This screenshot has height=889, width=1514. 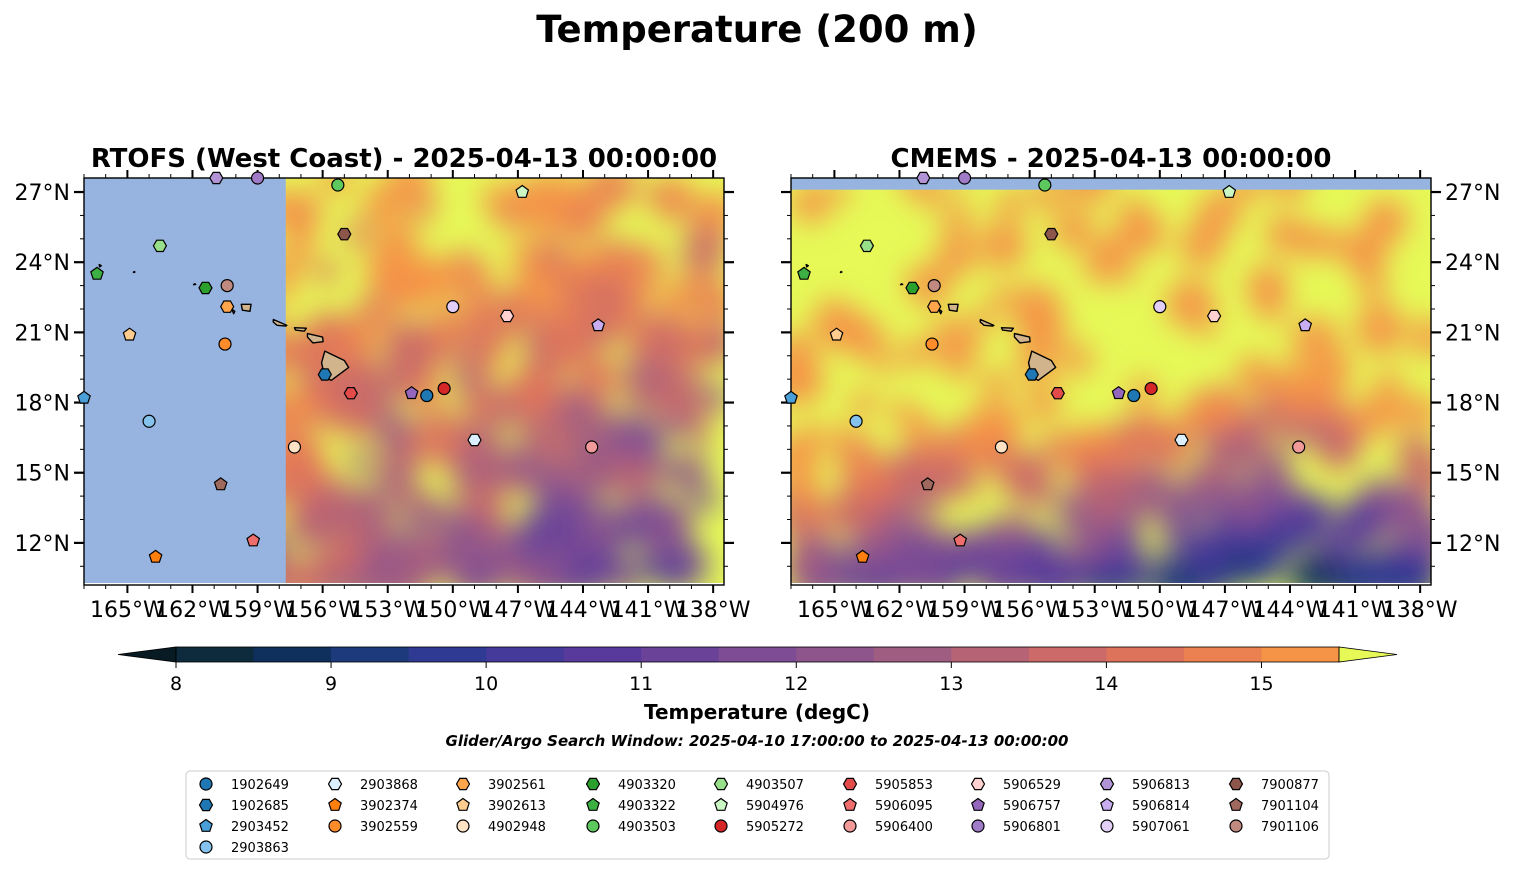 I want to click on legend-label: 5904976, so click(x=775, y=806).